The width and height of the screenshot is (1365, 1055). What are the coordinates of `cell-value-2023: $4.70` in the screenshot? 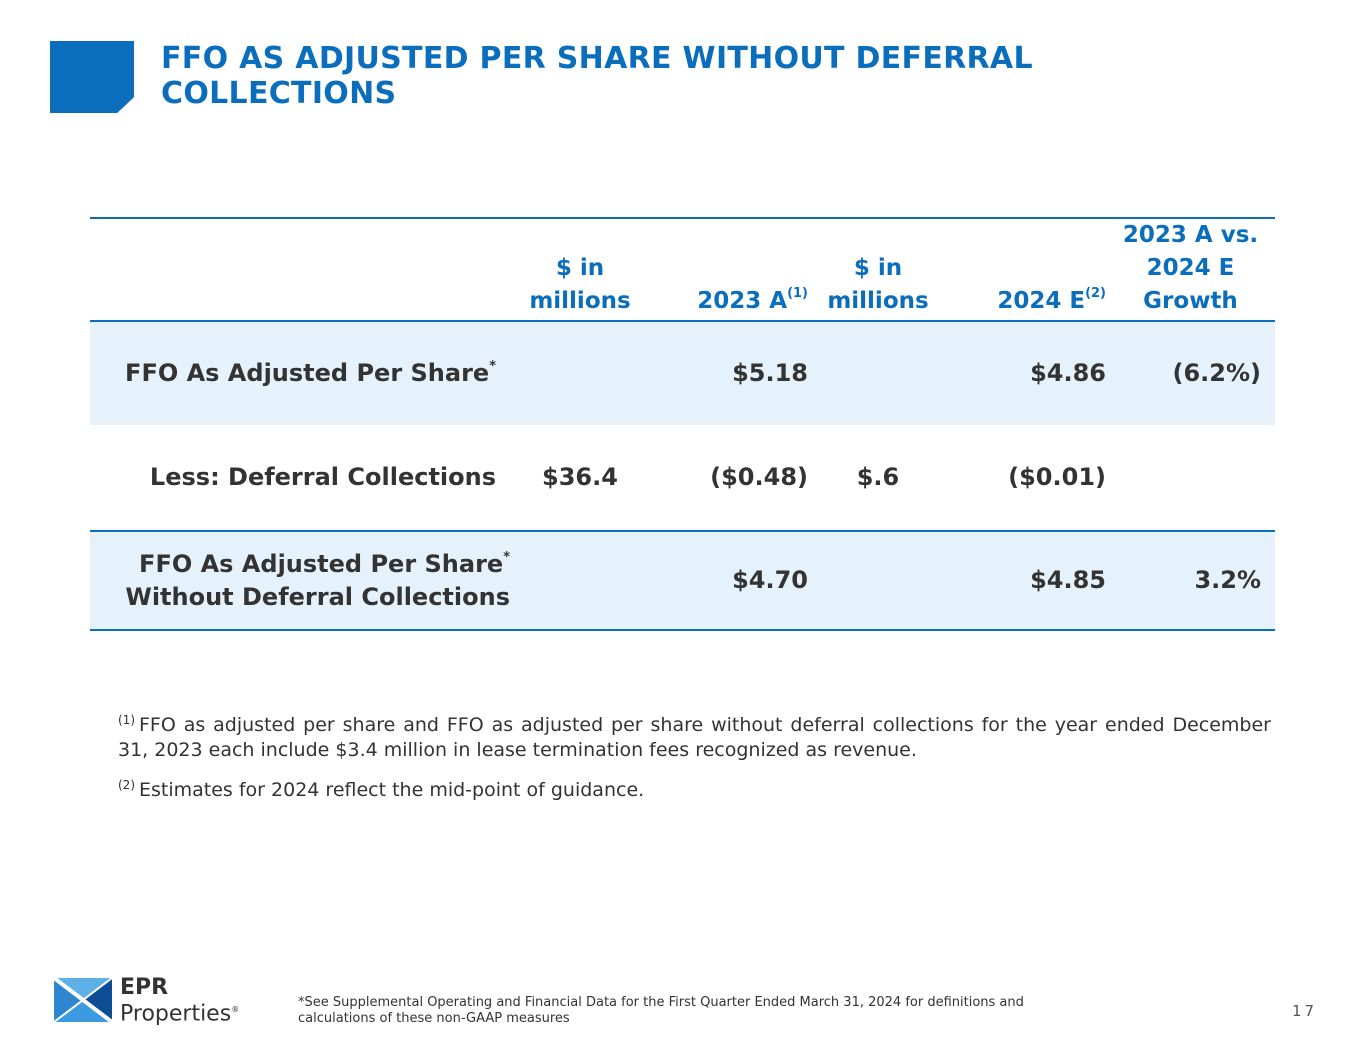 It's located at (729, 580).